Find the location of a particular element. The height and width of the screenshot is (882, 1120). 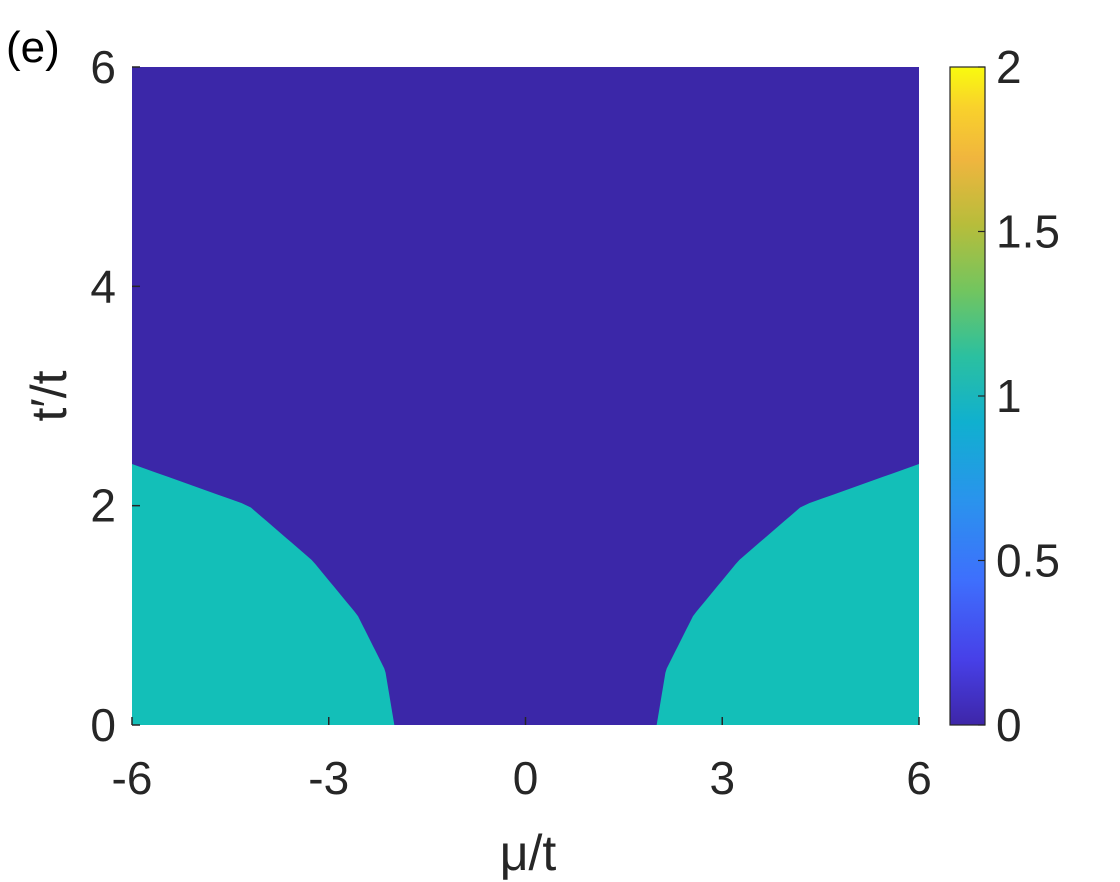

panel-label: (e) is located at coordinates (33, 47).